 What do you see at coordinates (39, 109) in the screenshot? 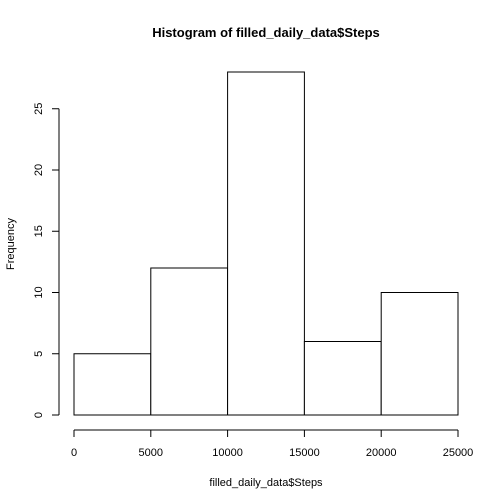
I see `y-tick-label: 25` at bounding box center [39, 109].